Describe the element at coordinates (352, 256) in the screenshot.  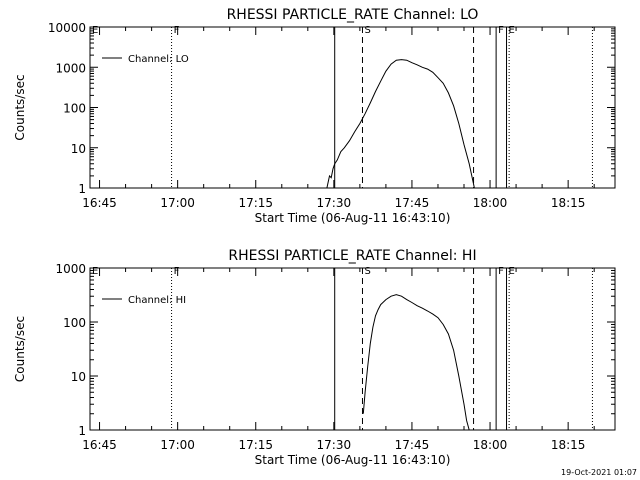
I see `chart-title: RHESSI PARTICLE_RATE Channel: HI` at that location.